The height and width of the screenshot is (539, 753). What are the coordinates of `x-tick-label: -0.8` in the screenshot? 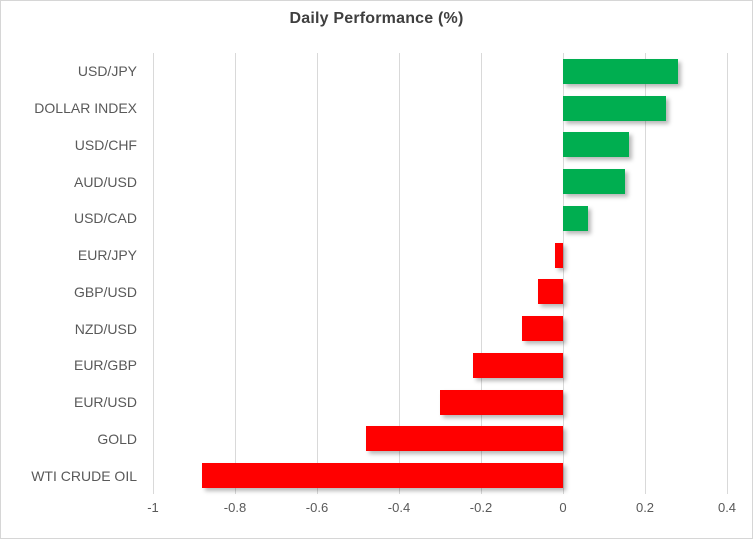 It's located at (235, 507).